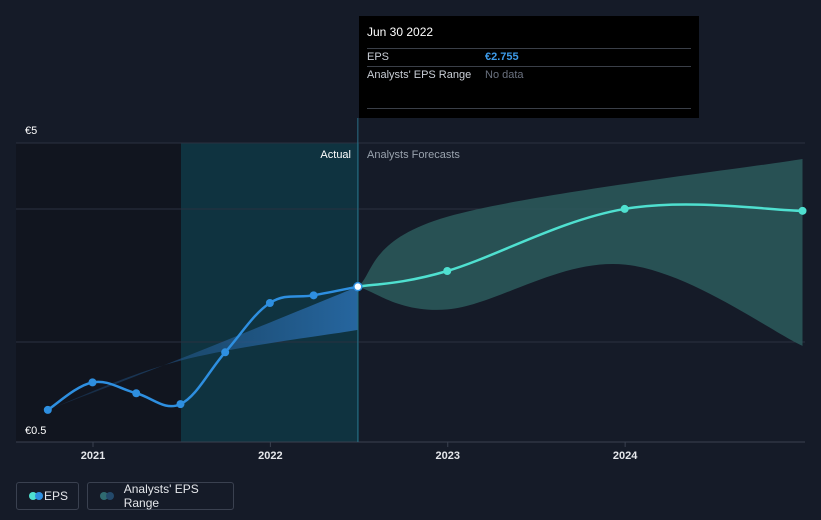 Image resolution: width=821 pixels, height=520 pixels. Describe the element at coordinates (529, 57) in the screenshot. I see `tooltip-row-eps: EPS €2.755` at that location.